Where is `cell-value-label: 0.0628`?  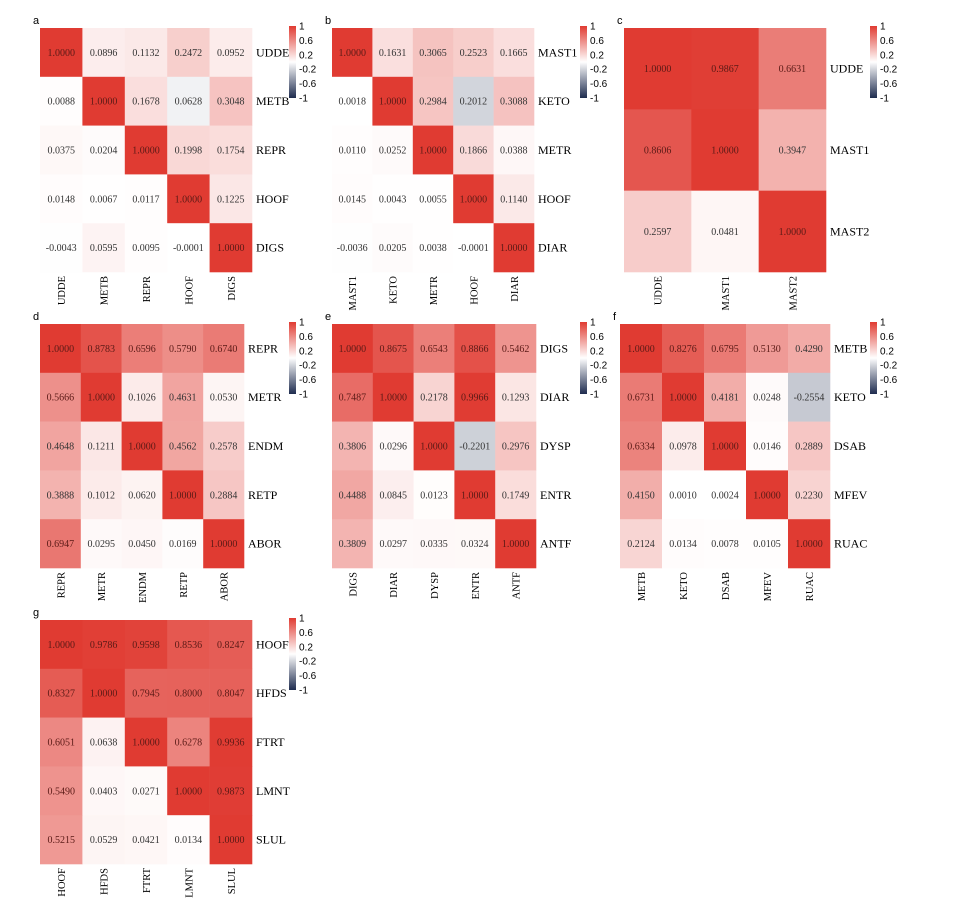 cell-value-label: 0.0628 is located at coordinates (189, 102).